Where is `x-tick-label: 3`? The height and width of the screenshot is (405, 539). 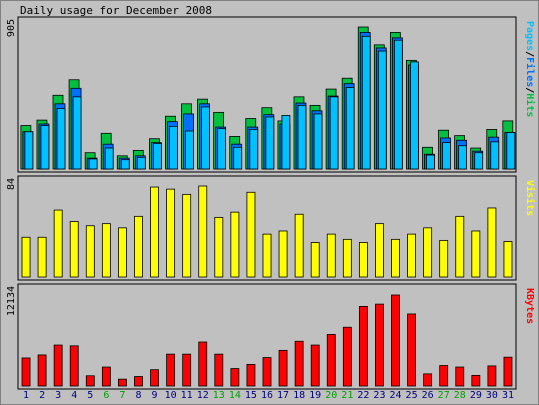
x-tick-label: 3 is located at coordinates (58, 395).